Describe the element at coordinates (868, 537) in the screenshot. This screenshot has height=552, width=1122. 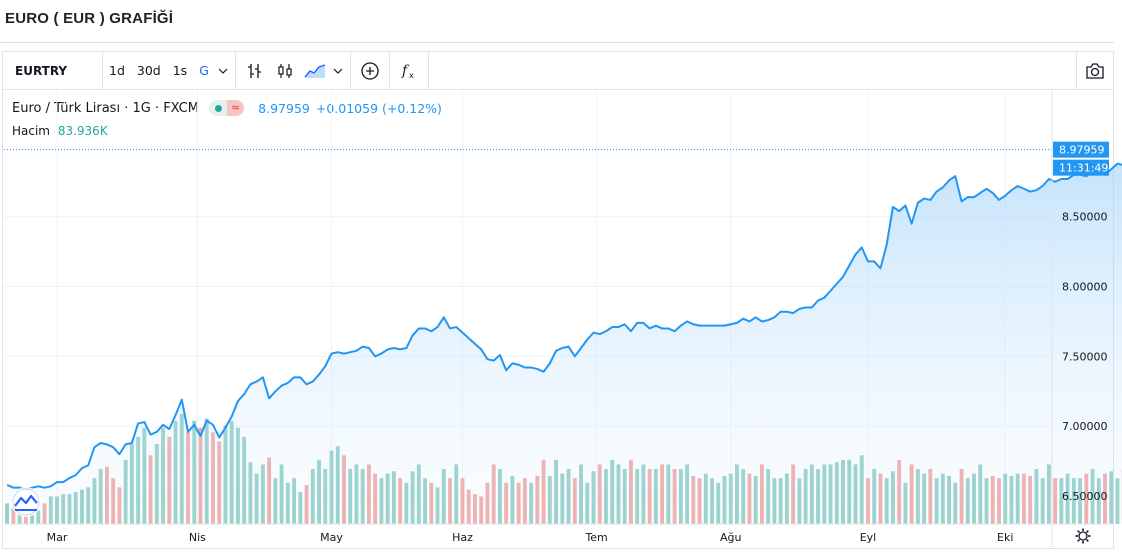
I see `x-tick-label: Eyl` at that location.